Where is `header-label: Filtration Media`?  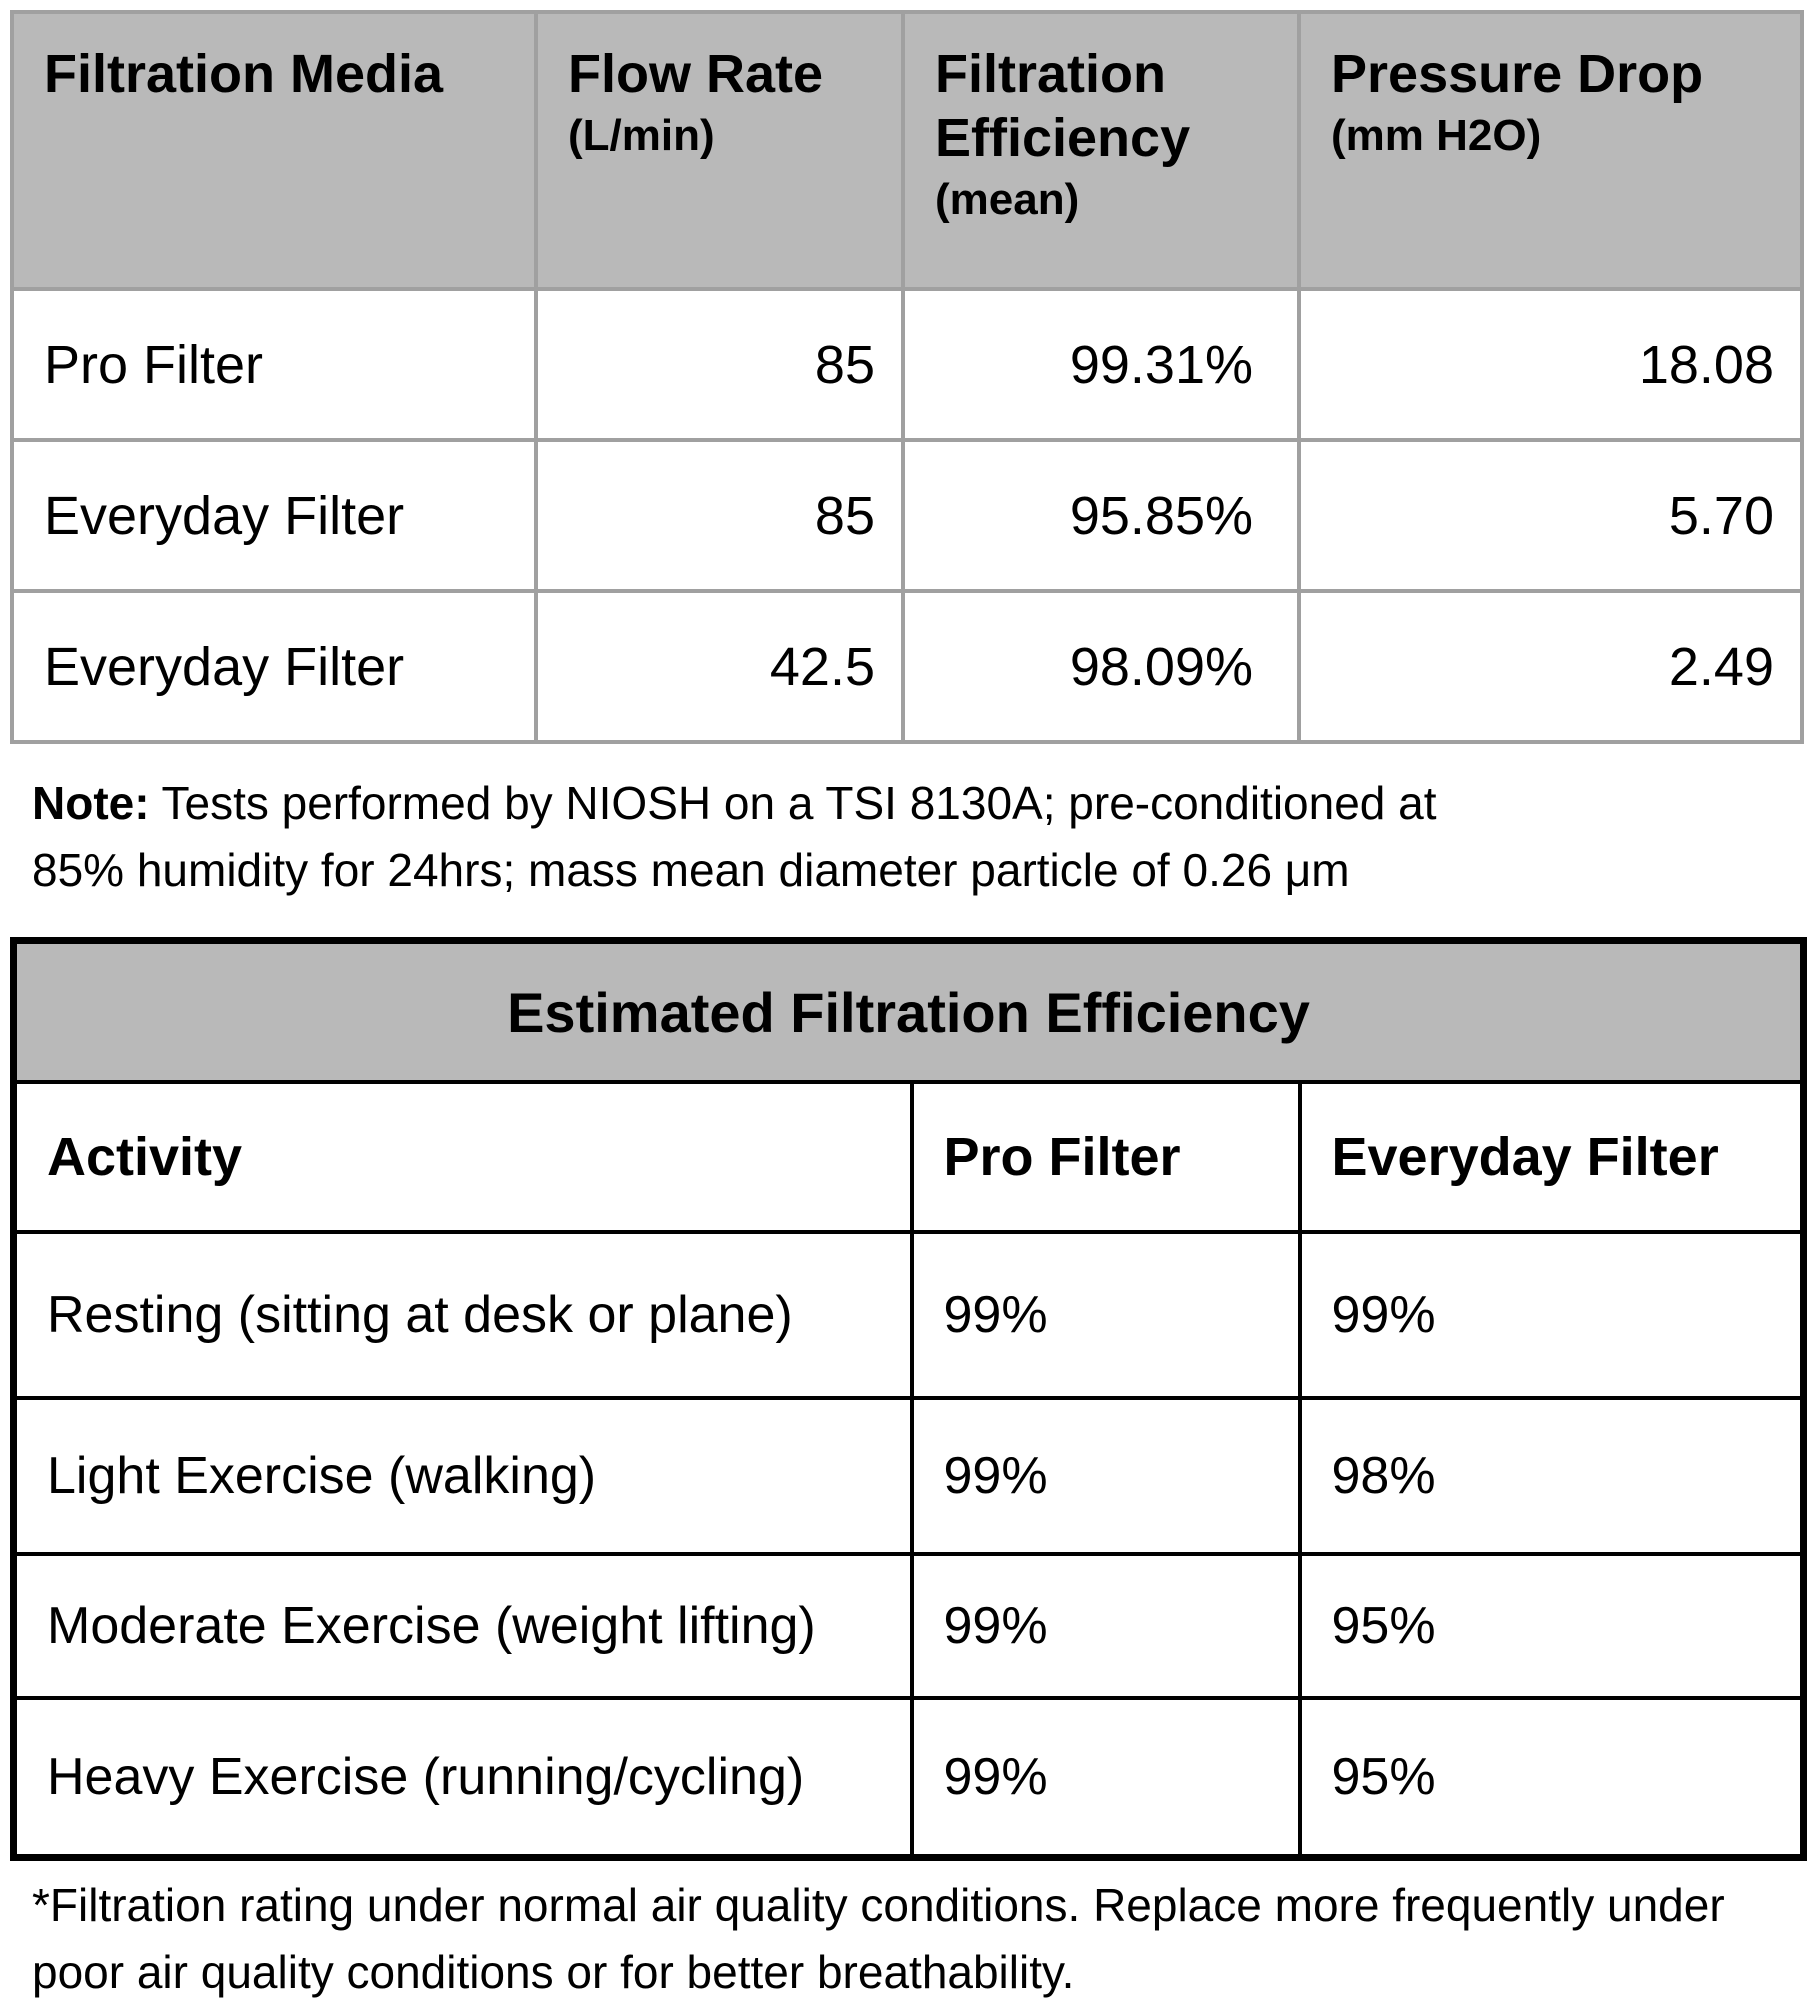 header-label: Filtration Media is located at coordinates (244, 74).